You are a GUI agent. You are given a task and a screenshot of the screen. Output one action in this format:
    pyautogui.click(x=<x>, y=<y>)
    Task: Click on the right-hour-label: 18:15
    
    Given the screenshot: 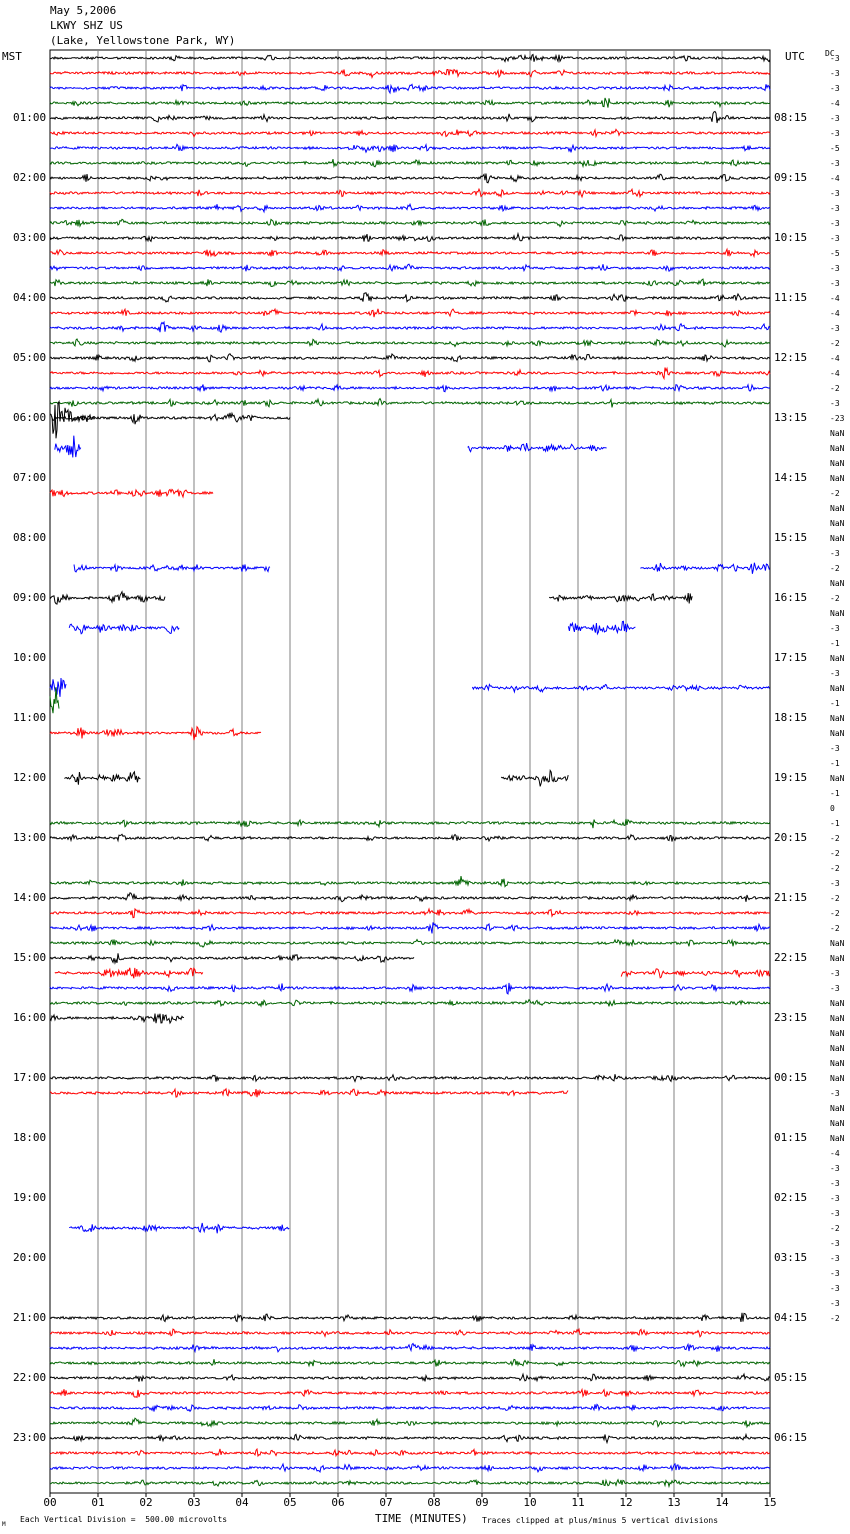 What is the action you would take?
    pyautogui.click(x=791, y=717)
    